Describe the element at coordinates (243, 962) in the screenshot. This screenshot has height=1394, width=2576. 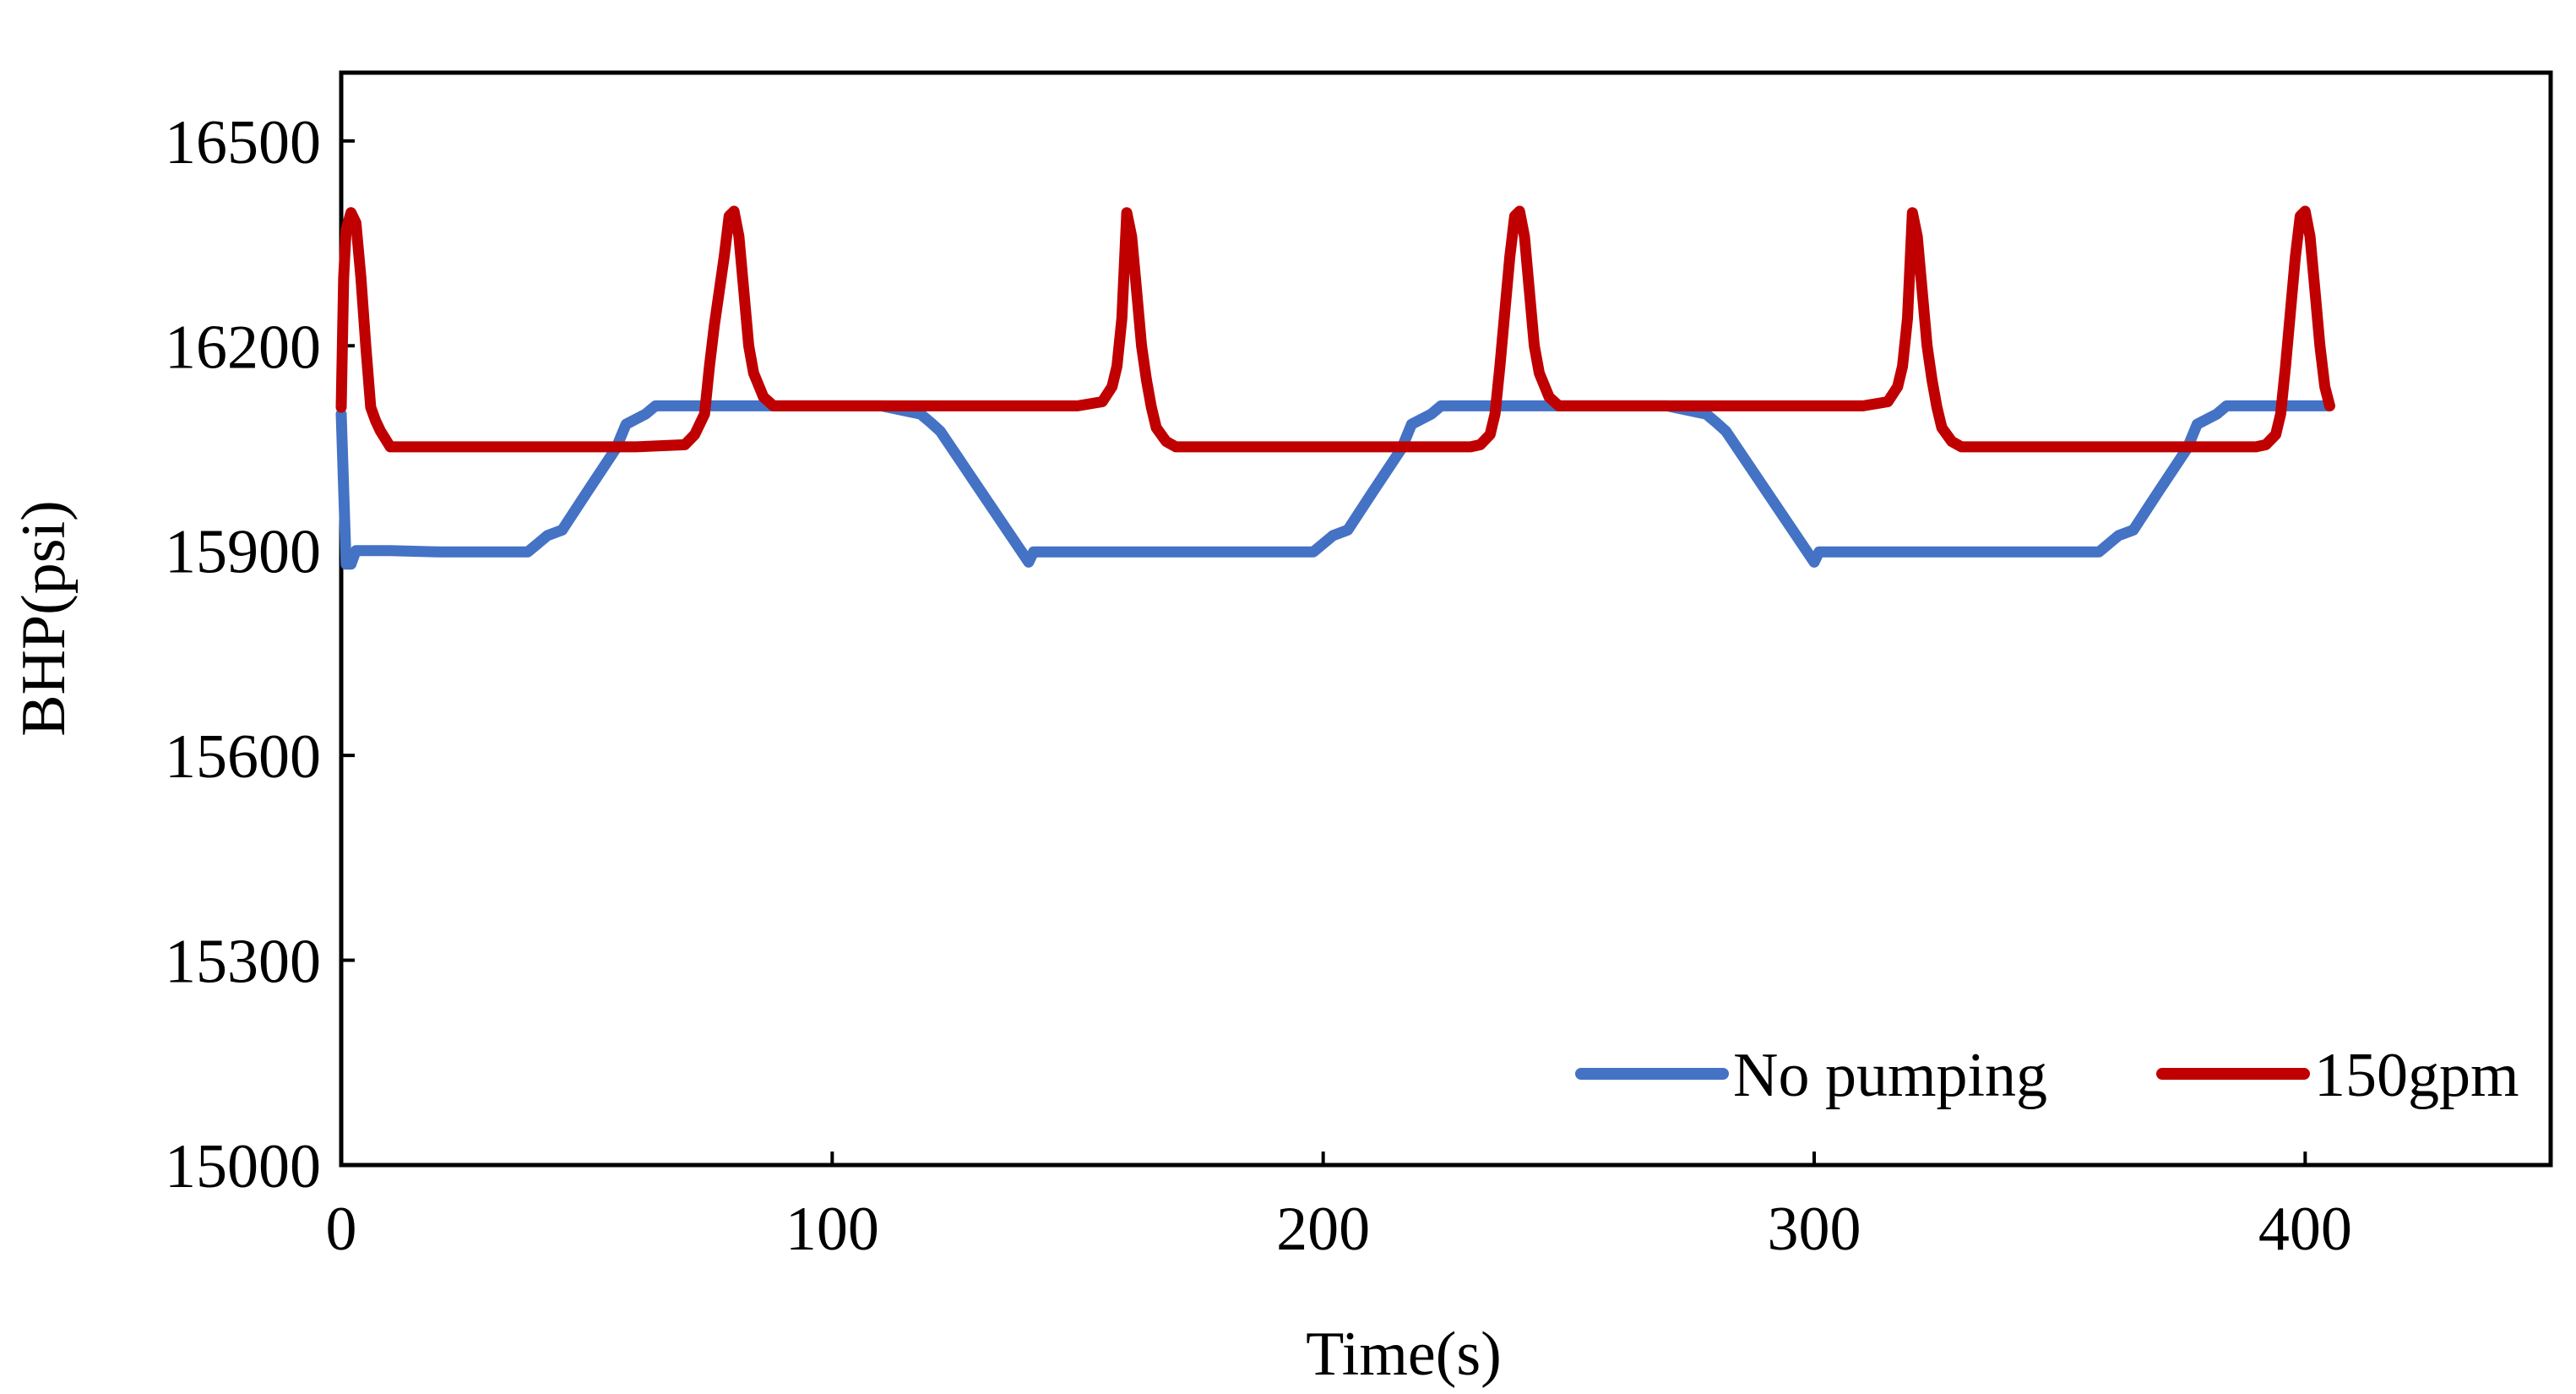
I see `y-tick-label: 15300` at that location.